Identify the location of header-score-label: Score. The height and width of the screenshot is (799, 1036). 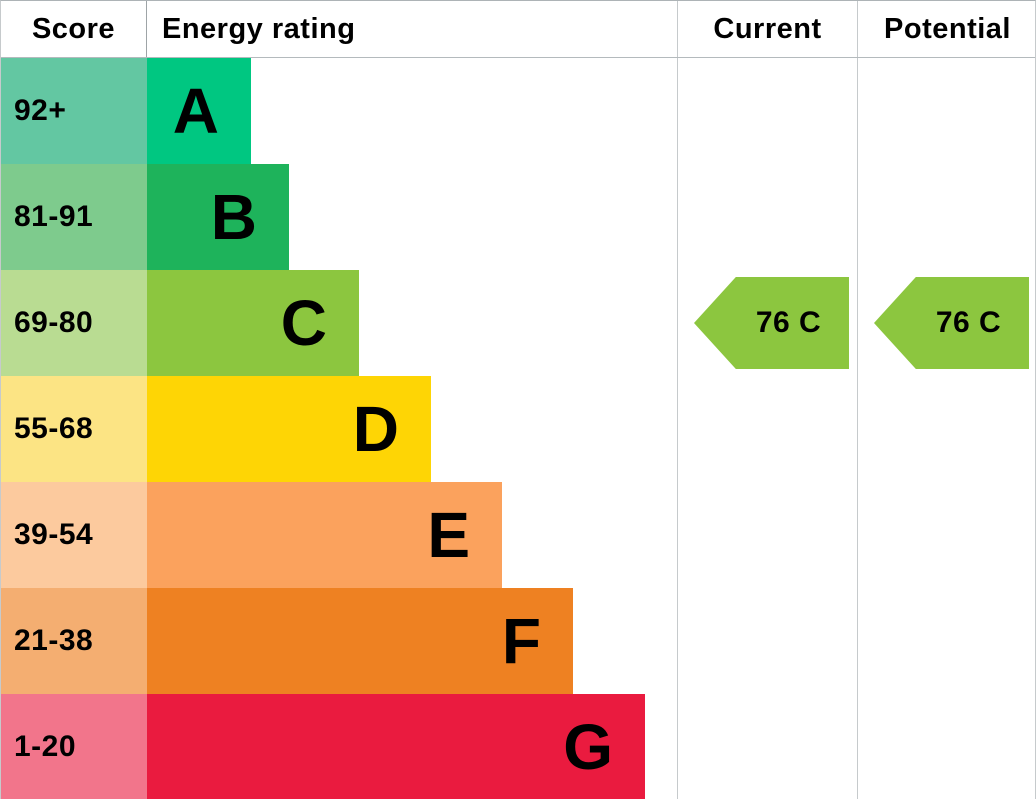
(73, 28).